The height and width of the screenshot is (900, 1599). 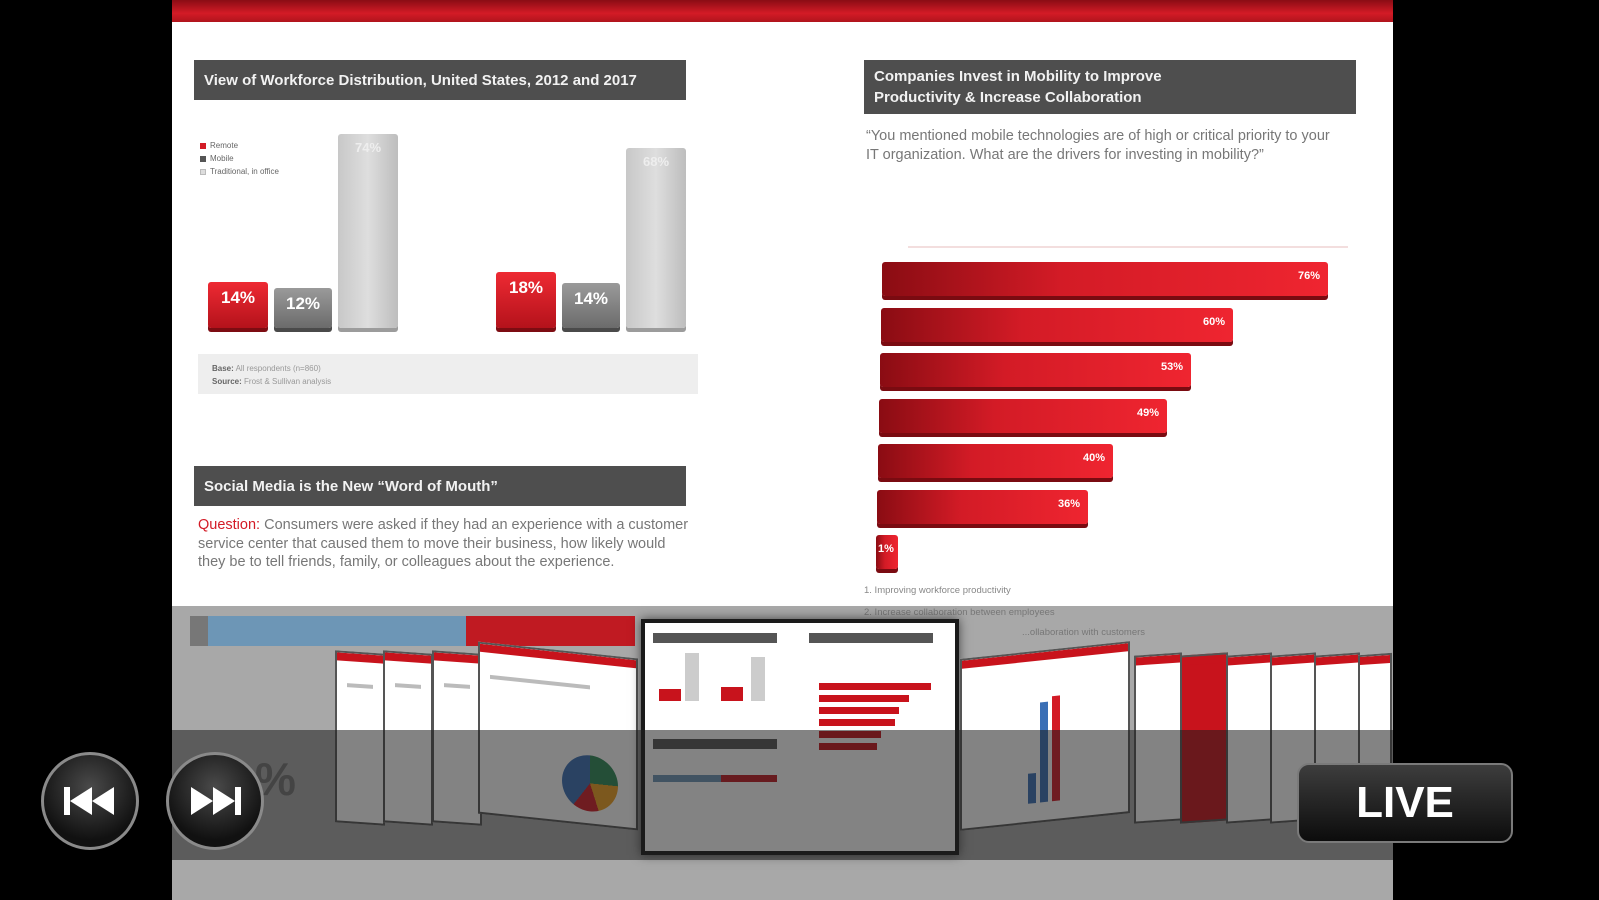 I want to click on chart-top-line, so click(x=1128, y=247).